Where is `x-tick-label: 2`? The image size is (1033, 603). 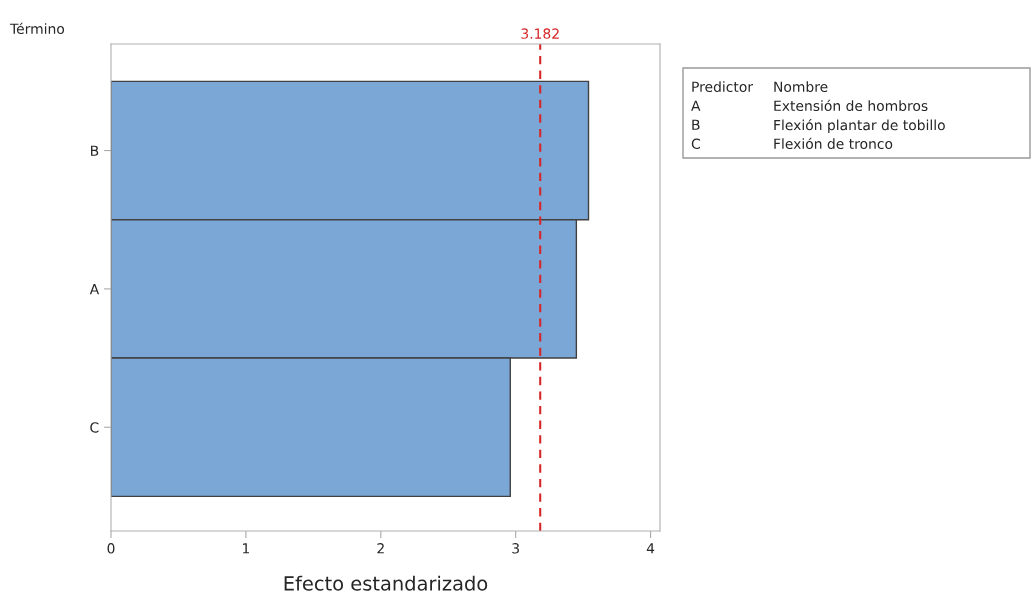
x-tick-label: 2 is located at coordinates (380, 548).